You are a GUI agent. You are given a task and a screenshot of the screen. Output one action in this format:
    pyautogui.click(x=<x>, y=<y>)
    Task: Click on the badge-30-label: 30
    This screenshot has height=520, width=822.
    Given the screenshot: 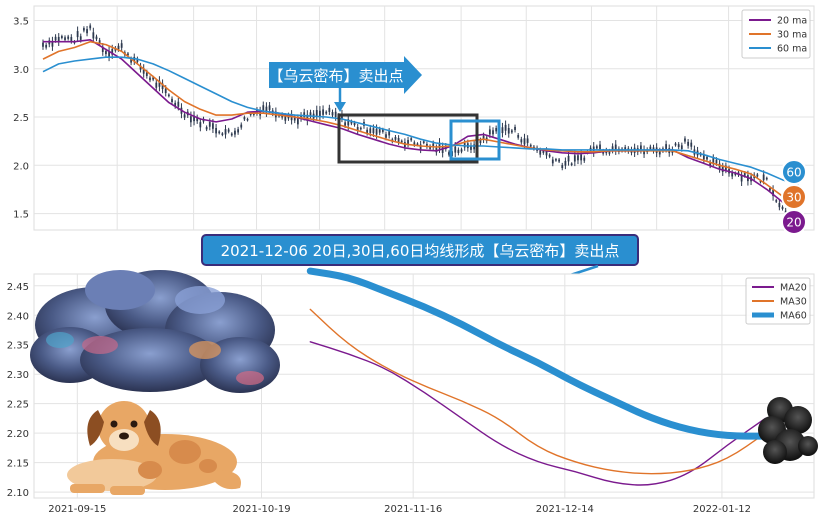 What is the action you would take?
    pyautogui.click(x=793, y=198)
    